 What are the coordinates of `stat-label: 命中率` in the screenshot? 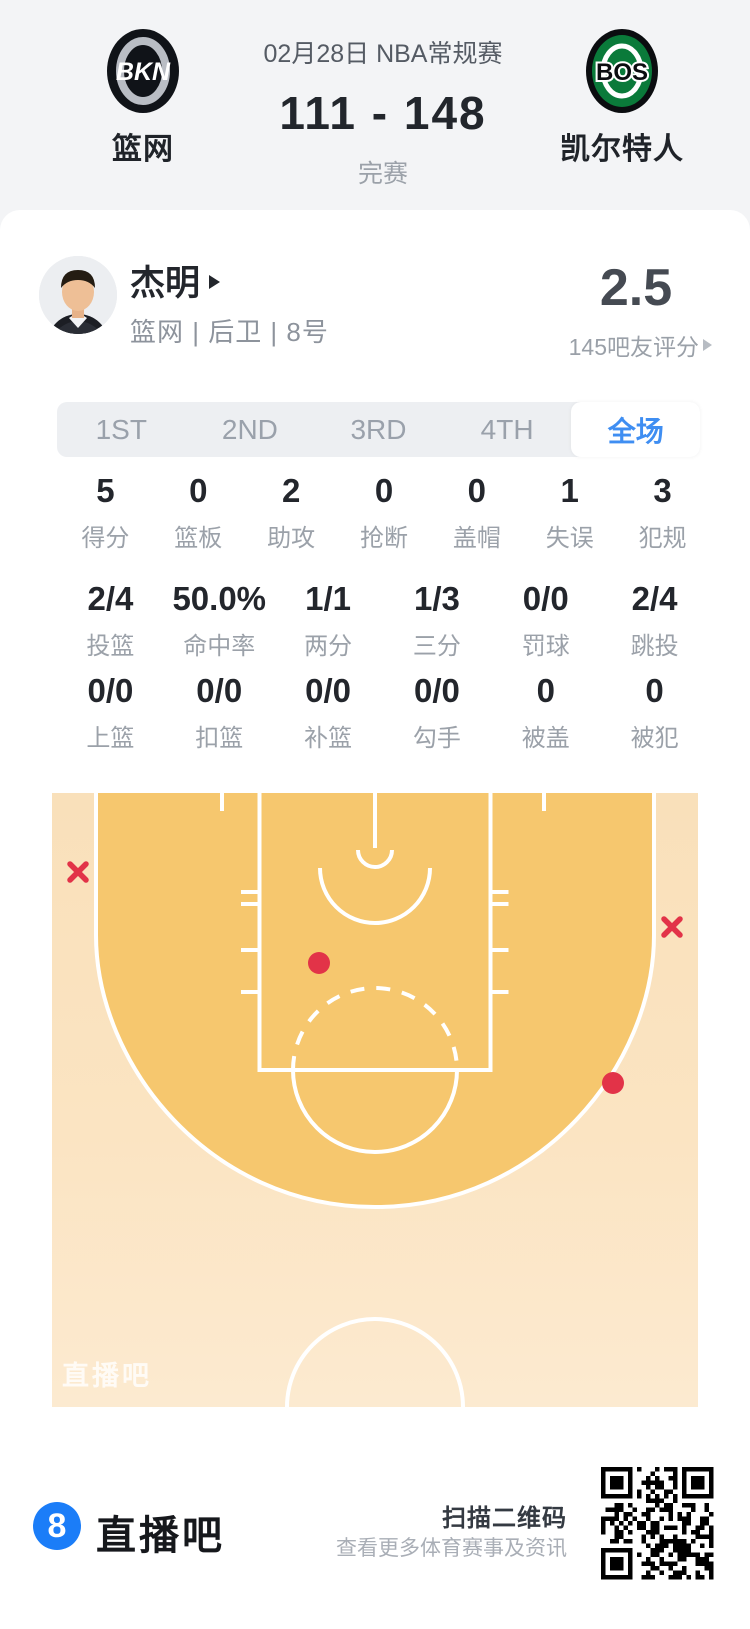 It's located at (219, 646).